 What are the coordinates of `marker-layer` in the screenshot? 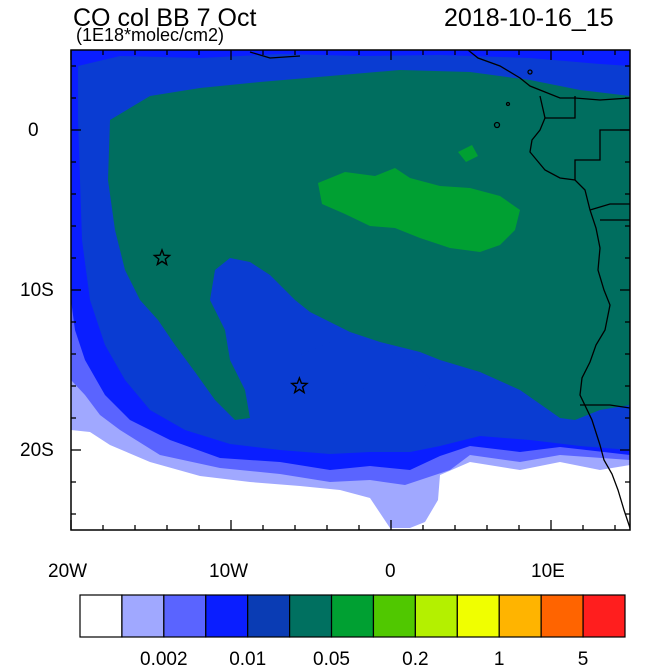 It's located at (230, 321).